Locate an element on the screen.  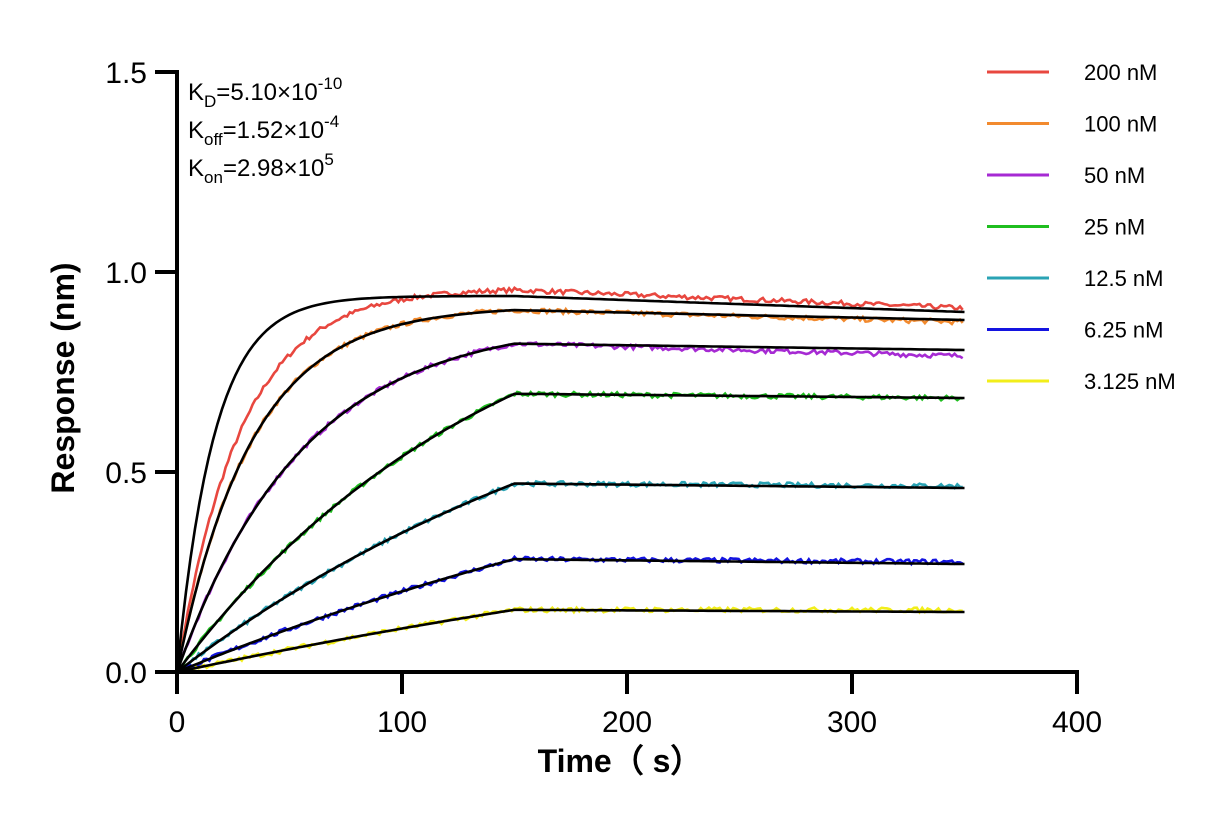
y-tick-label: 0.5 is located at coordinates (126, 473).